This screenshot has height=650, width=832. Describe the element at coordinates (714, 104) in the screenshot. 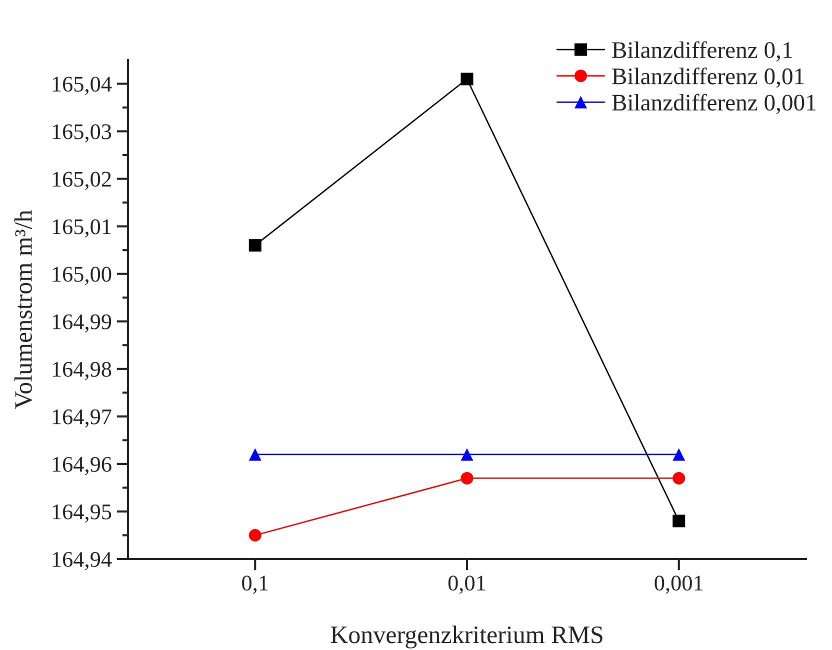

I see `legend-label: Bilanzdifferenz 0,001` at that location.